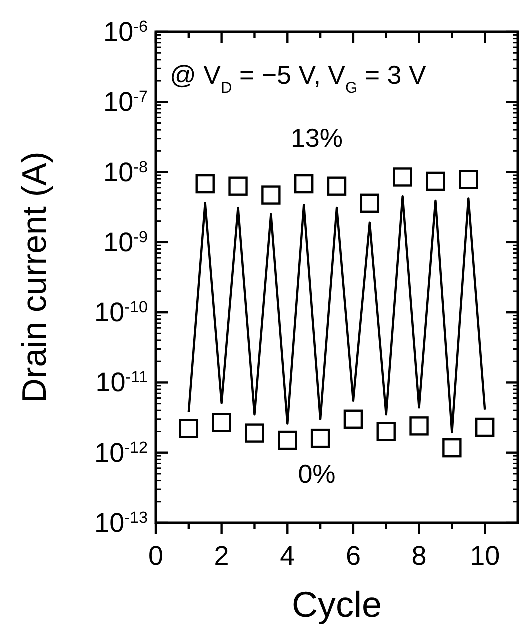 The height and width of the screenshot is (642, 521). What do you see at coordinates (288, 556) in the screenshot?
I see `x-tick-label: 4` at bounding box center [288, 556].